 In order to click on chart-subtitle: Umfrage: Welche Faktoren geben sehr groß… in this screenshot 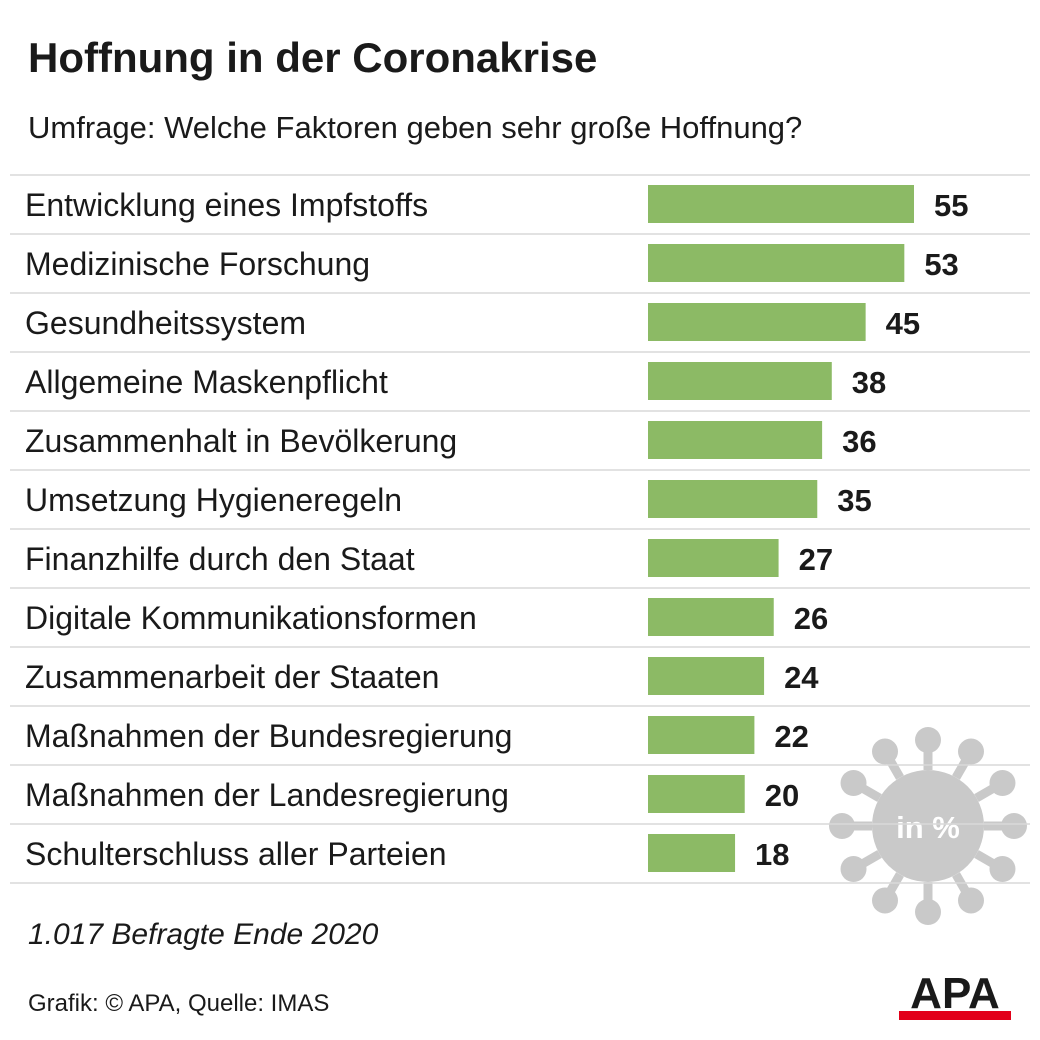, I will do `click(415, 127)`.